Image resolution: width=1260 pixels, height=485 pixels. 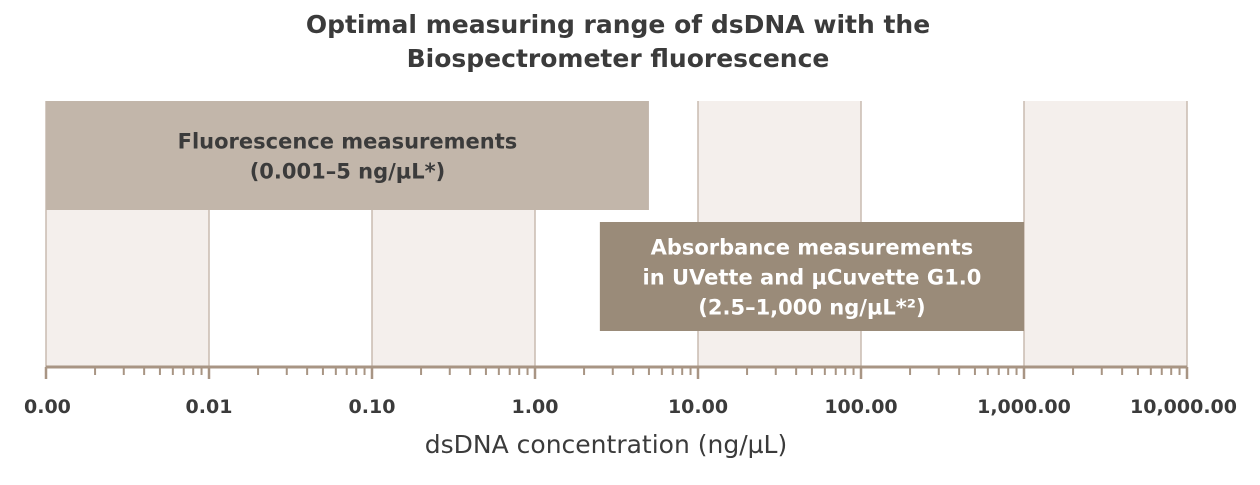 I want to click on x-tick-label: 0.10, so click(x=372, y=407).